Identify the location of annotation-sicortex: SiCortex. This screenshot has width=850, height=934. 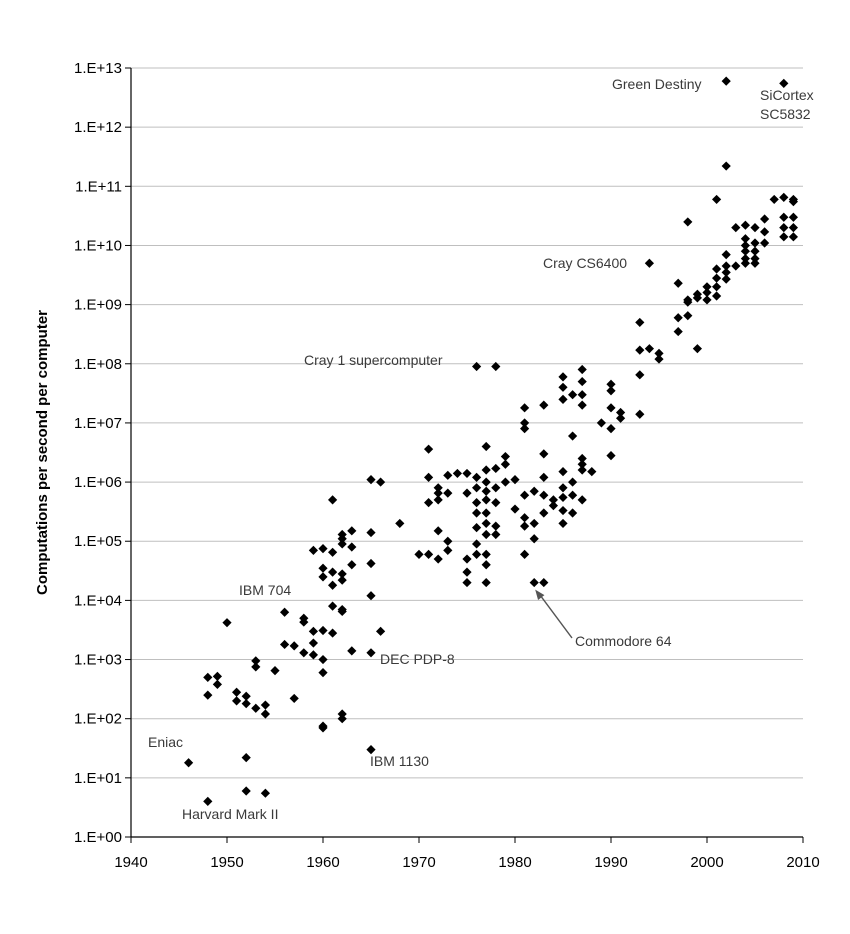
(787, 95).